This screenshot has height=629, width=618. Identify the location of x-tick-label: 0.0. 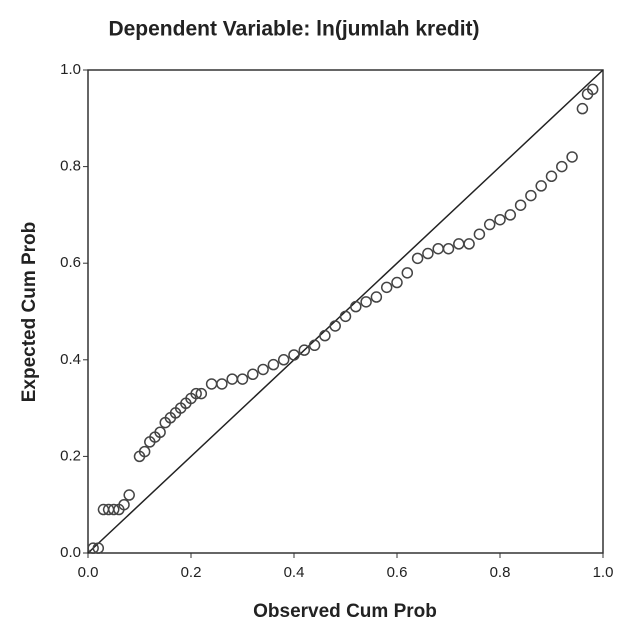
(88, 572).